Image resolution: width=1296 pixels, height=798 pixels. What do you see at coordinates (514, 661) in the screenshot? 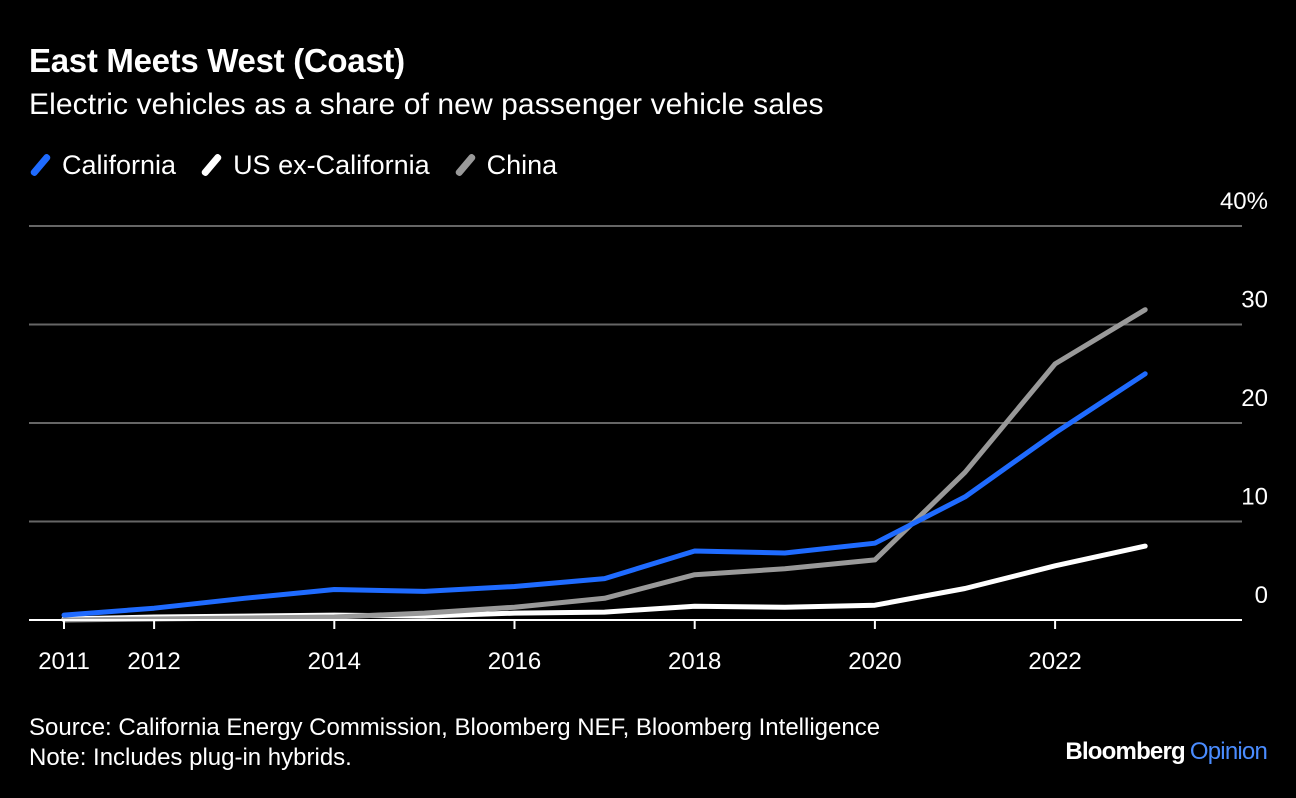
I see `x-tick-label: 2016` at bounding box center [514, 661].